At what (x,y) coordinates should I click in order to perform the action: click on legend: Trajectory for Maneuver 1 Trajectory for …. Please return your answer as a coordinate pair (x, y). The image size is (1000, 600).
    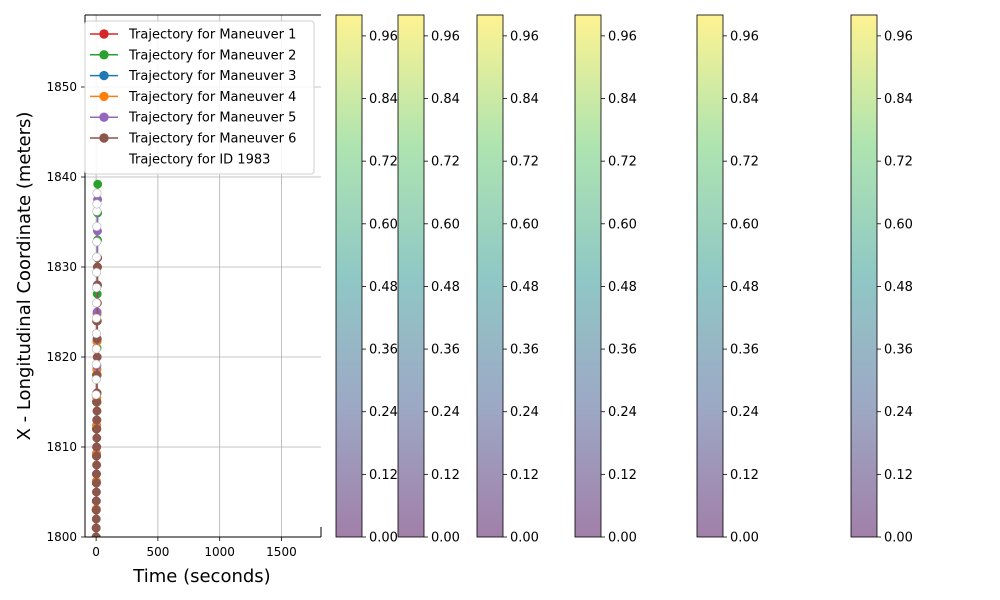
    Looking at the image, I should click on (199, 97).